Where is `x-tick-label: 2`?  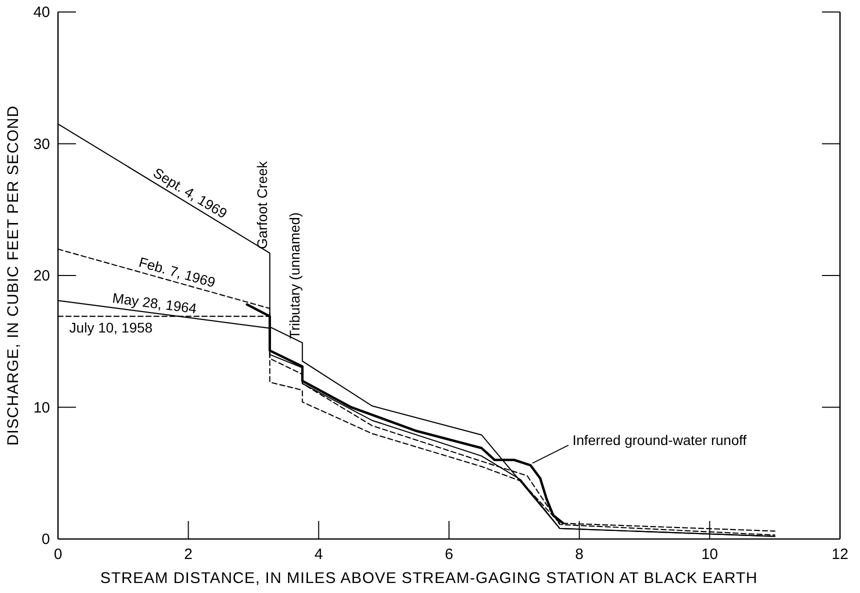
x-tick-label: 2 is located at coordinates (188, 554).